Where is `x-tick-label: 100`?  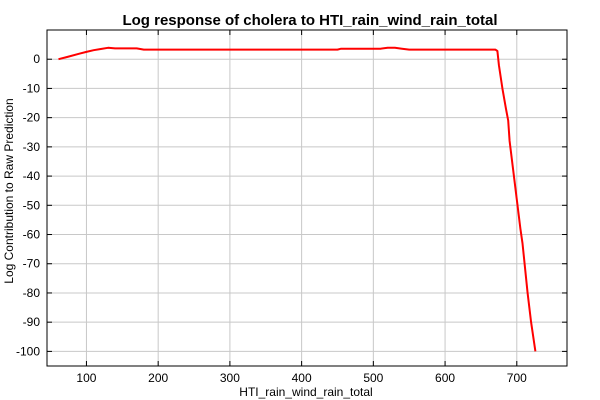
x-tick-label: 100 is located at coordinates (86, 378).